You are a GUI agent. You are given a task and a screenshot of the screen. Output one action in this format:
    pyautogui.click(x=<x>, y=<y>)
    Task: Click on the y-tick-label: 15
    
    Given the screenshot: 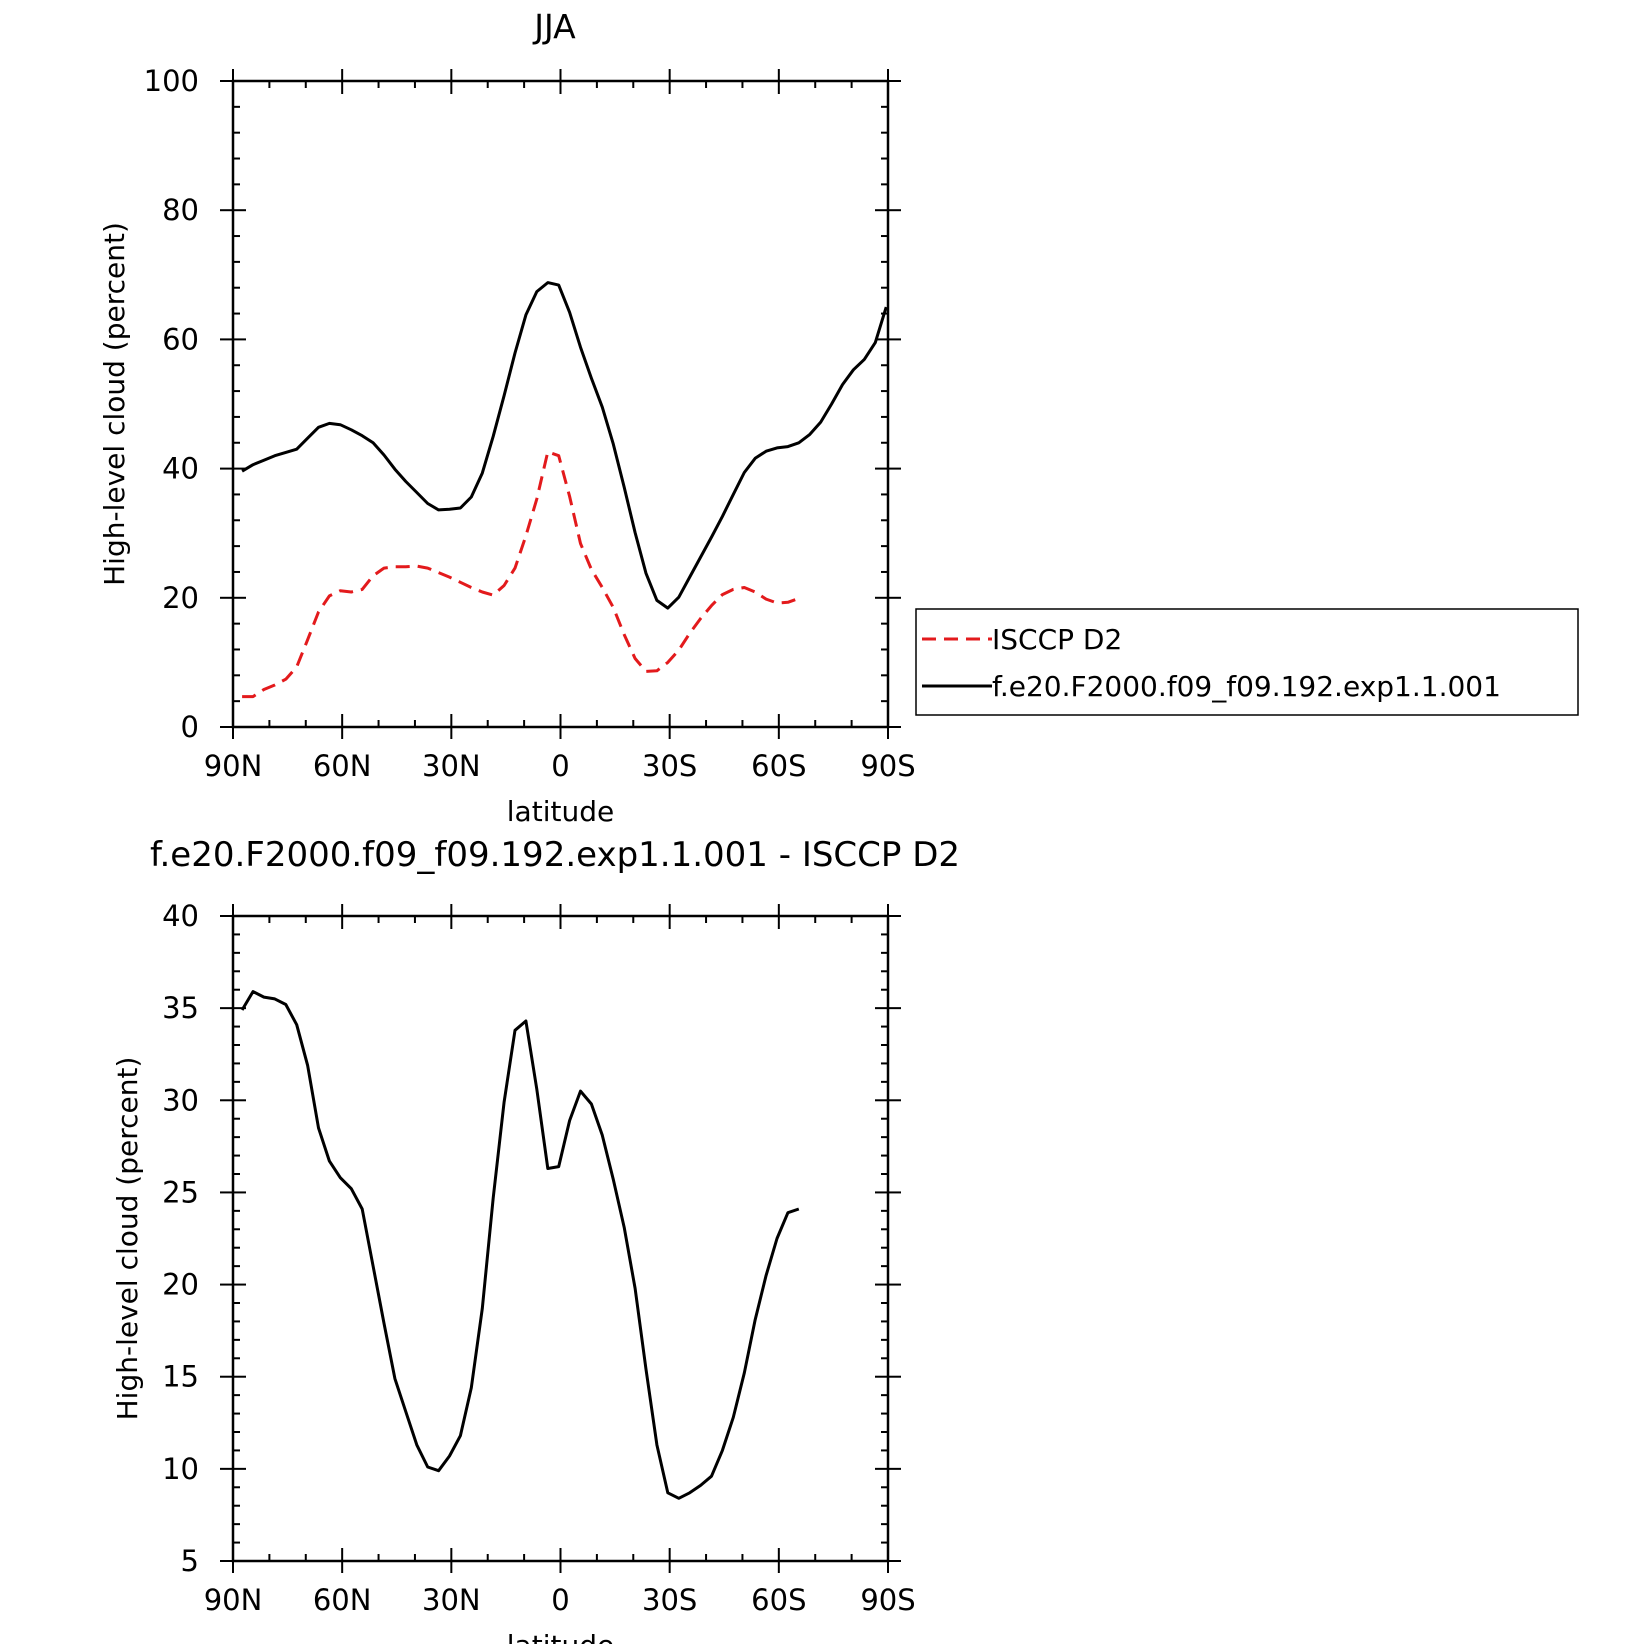 What is the action you would take?
    pyautogui.click(x=180, y=1377)
    